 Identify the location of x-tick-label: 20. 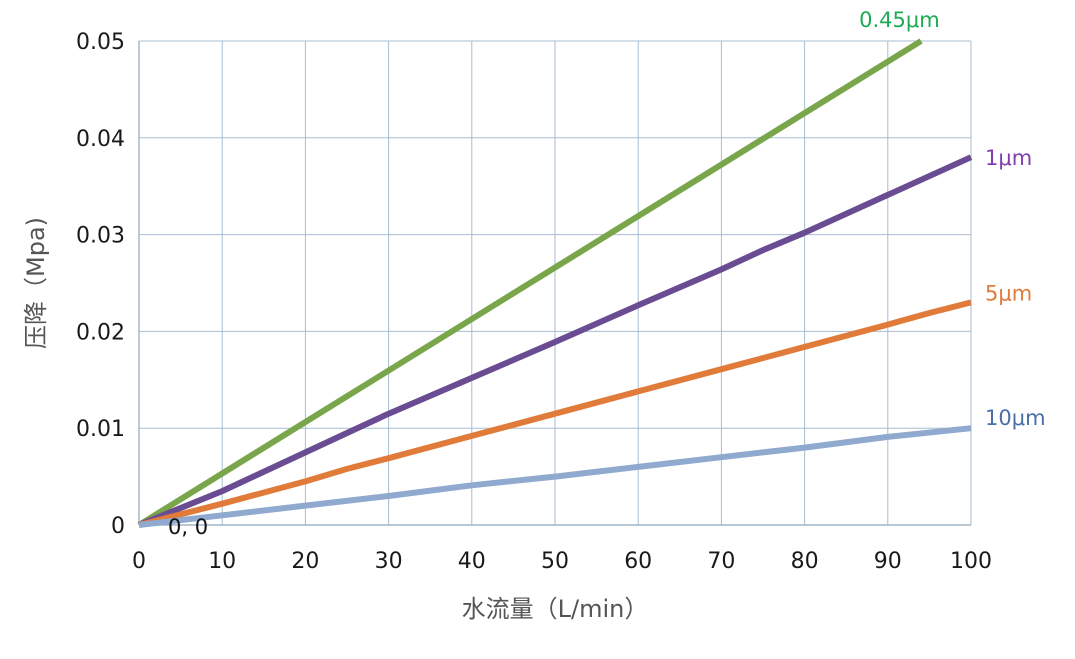
(305, 561).